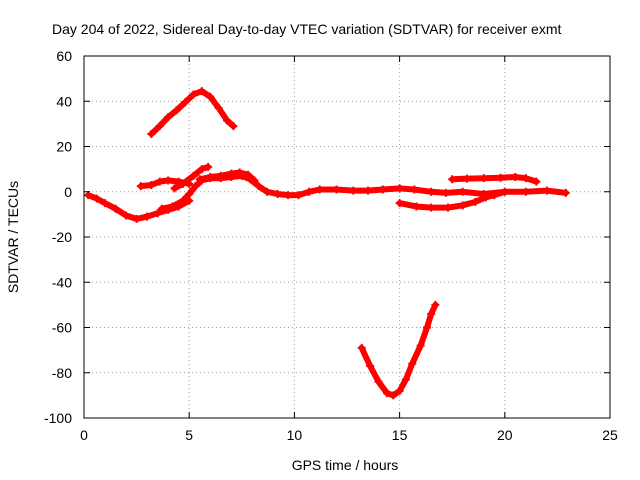  Describe the element at coordinates (505, 435) in the screenshot. I see `x-tick-label: 20` at that location.